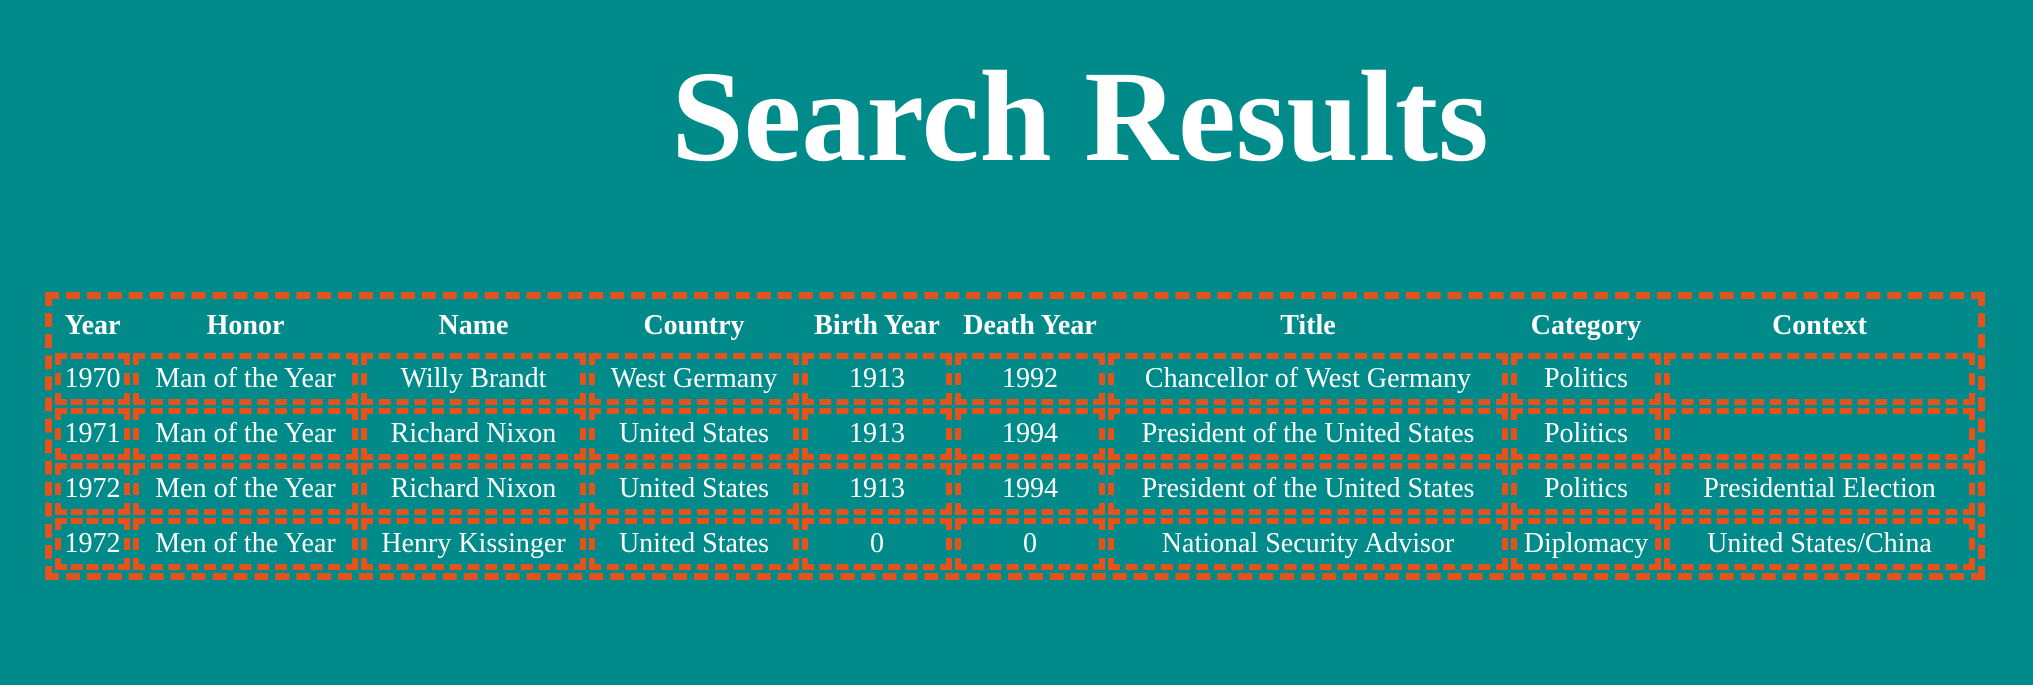 The width and height of the screenshot is (2033, 685). I want to click on cell-death-year: 1992, so click(1030, 379).